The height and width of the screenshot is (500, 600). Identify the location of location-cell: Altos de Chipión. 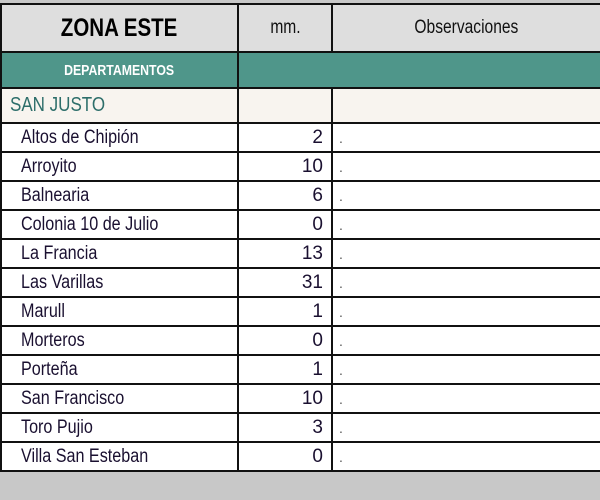
(119, 137).